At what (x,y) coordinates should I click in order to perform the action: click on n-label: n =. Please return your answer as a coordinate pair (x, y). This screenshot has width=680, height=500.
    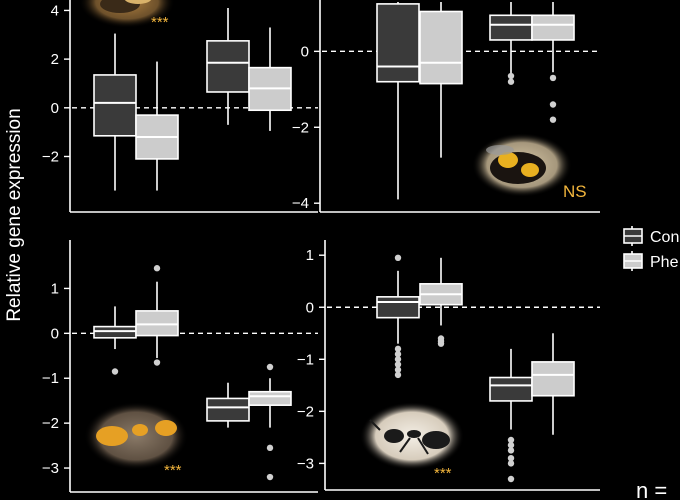
    Looking at the image, I should click on (651, 489).